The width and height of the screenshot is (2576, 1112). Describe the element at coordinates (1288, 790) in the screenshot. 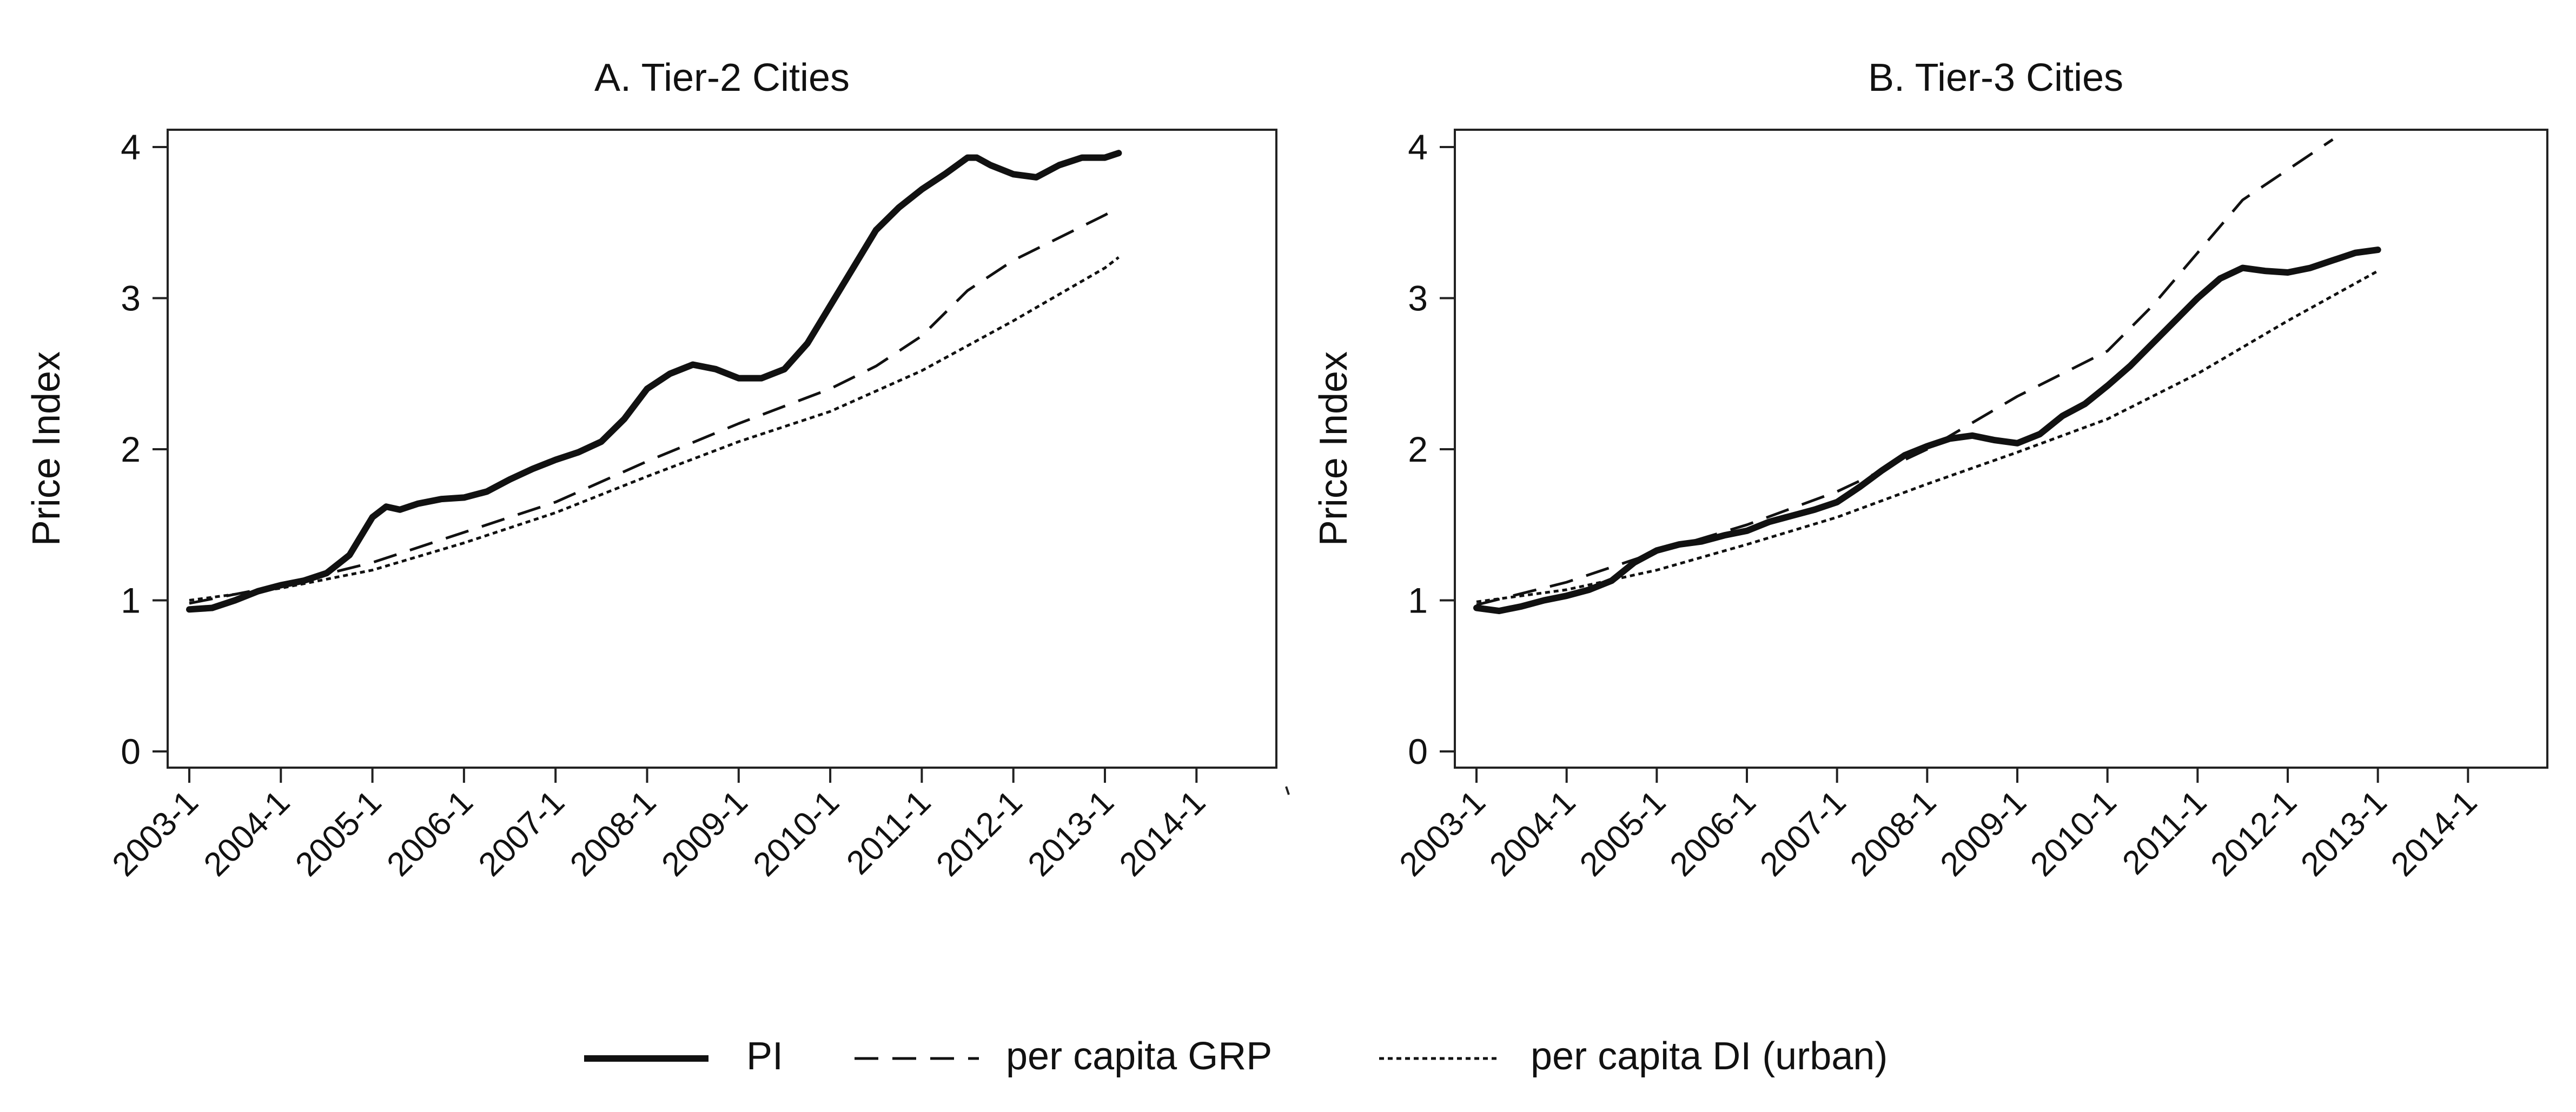

I see `stray-mark` at that location.